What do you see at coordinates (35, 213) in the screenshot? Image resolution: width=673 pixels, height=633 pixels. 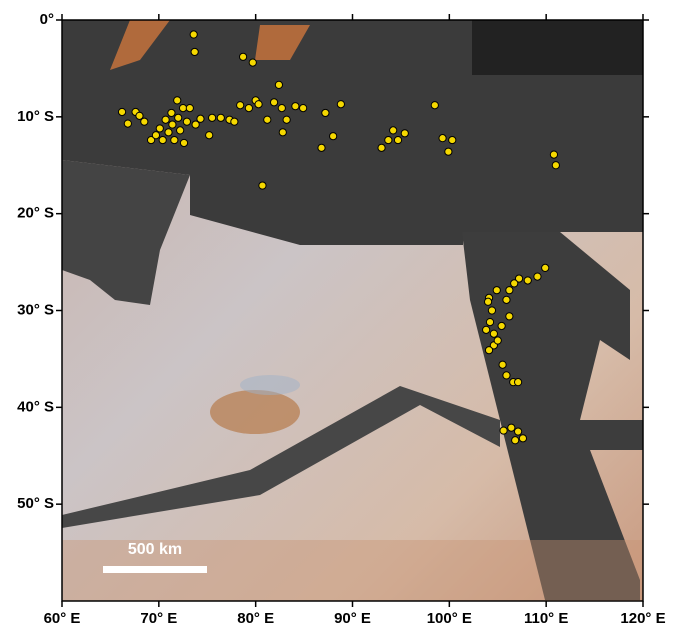 I see `y-tick-label: 20° S` at bounding box center [35, 213].